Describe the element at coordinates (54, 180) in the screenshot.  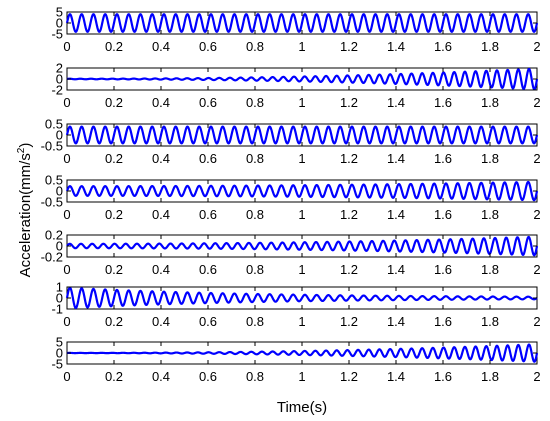
I see `panel-4-y-tick-label: 0.5` at that location.